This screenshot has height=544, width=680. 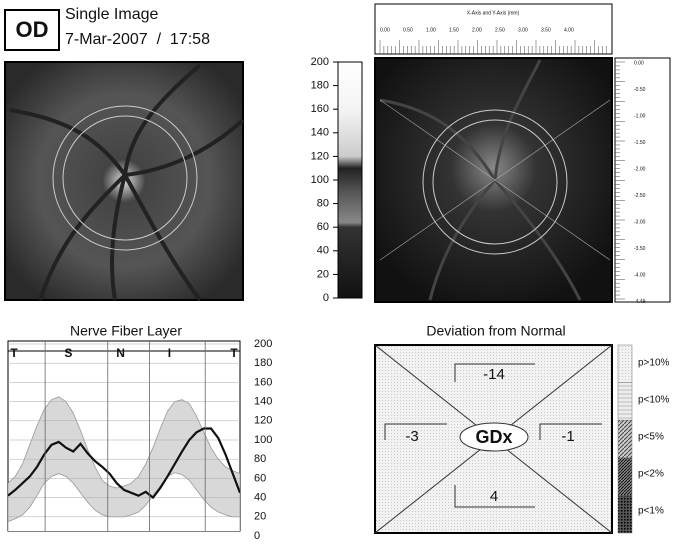 I want to click on normal-band-lower, so click(x=124, y=501).